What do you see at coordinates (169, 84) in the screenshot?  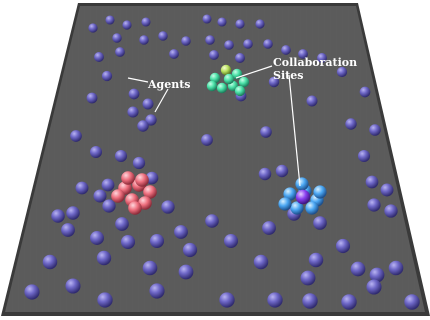 I see `agents-label: Agents` at bounding box center [169, 84].